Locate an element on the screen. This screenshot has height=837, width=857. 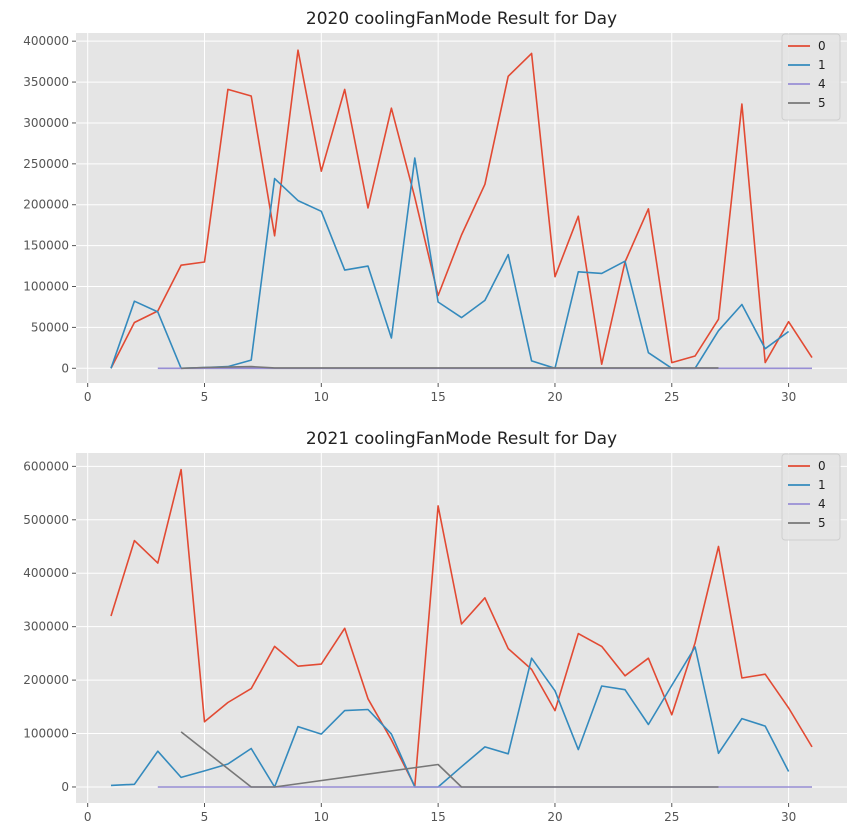
y-tick-label: 500000 is located at coordinates (46, 520).